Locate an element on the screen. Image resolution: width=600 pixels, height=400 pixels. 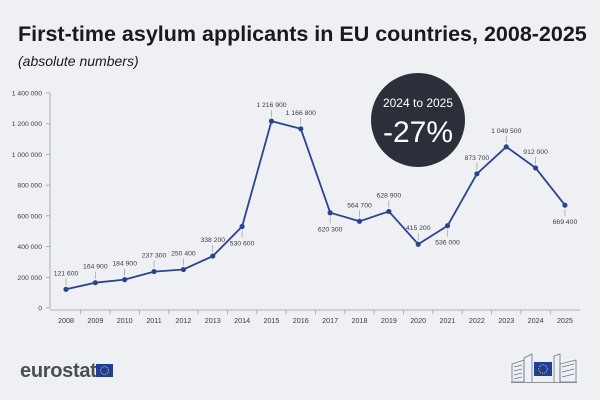
x-tick-label: 2018 is located at coordinates (360, 320).